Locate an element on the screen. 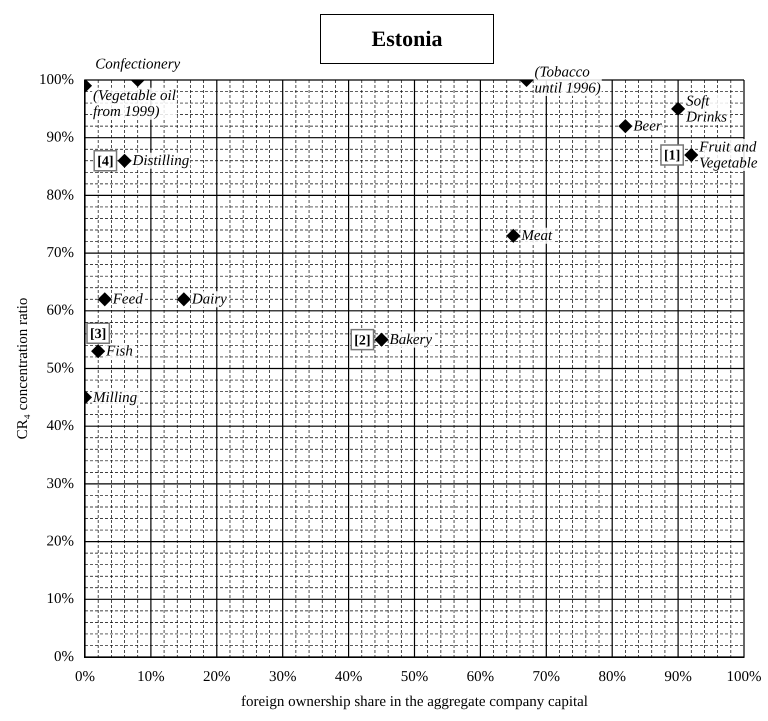 This screenshot has height=721, width=768. annotation: Bakery is located at coordinates (411, 340).